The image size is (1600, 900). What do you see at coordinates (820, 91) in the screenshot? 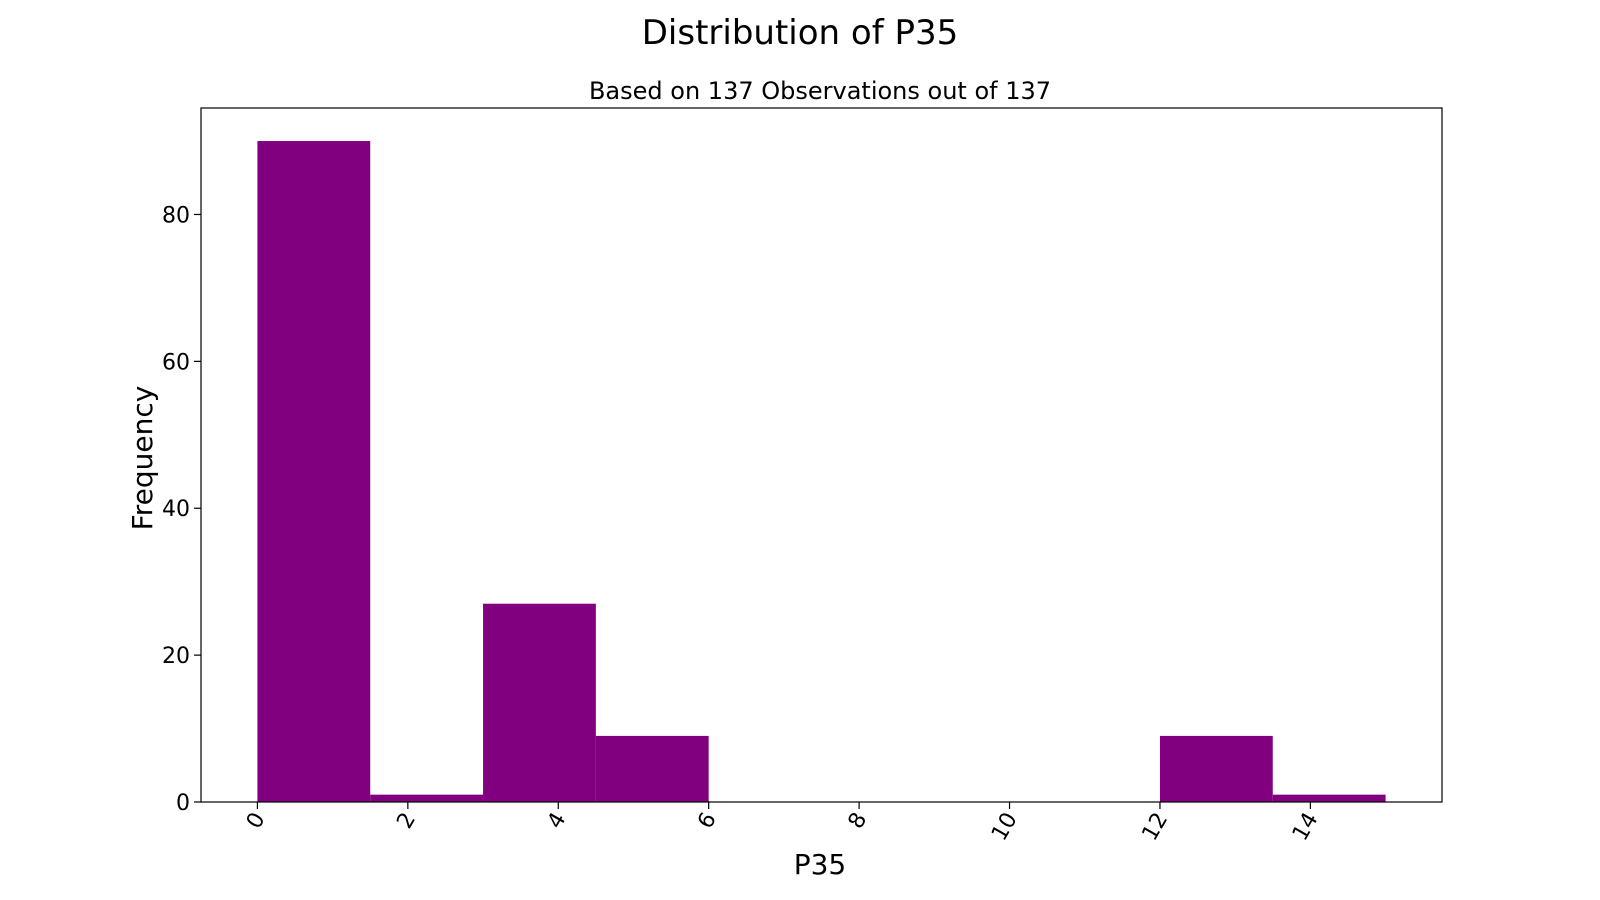
I see `chart-subtitle: Based on 137 Observations out of 137` at bounding box center [820, 91].